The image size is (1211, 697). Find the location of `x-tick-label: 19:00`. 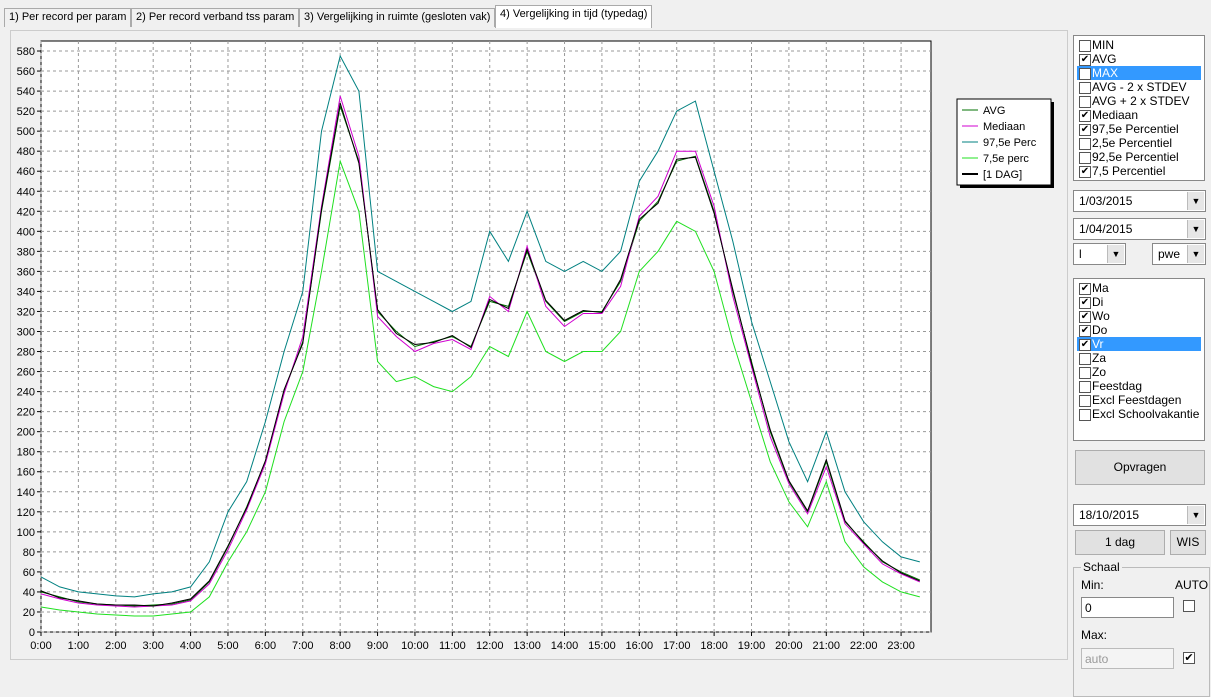

x-tick-label: 19:00 is located at coordinates (752, 646).